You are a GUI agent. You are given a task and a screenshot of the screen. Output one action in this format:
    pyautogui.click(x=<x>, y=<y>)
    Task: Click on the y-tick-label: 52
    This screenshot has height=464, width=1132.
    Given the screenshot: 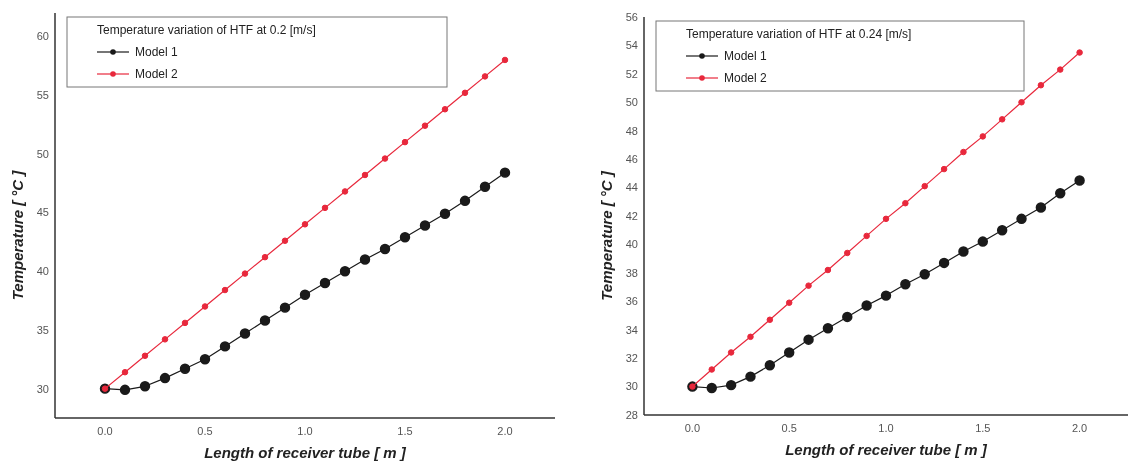 What is the action you would take?
    pyautogui.click(x=631, y=73)
    